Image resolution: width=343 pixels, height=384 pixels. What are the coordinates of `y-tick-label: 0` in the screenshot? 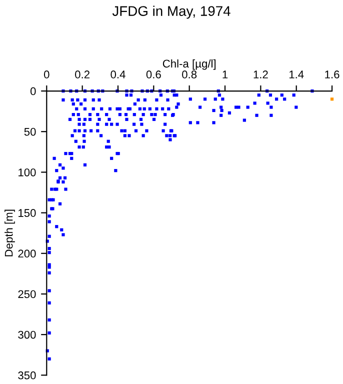 It's located at (33, 91).